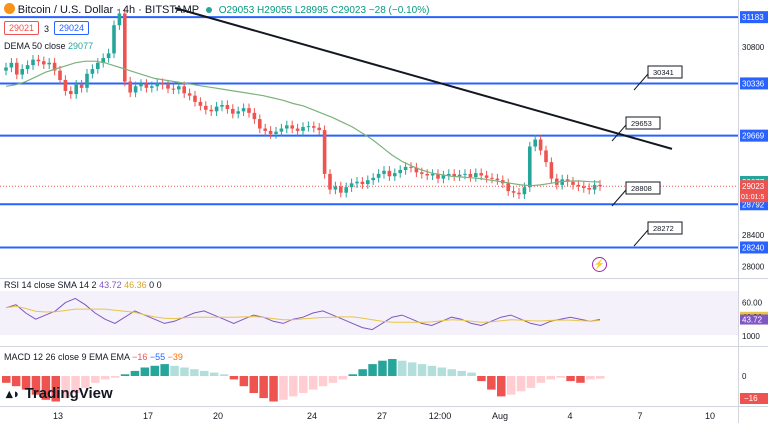  Describe the element at coordinates (599, 264) in the screenshot. I see `lightning-icon: ⚡` at that location.